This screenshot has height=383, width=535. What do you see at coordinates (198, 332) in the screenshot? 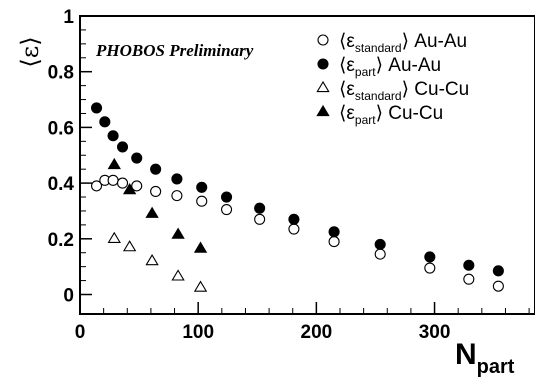
I see `x-tick-label: 100` at bounding box center [198, 332].